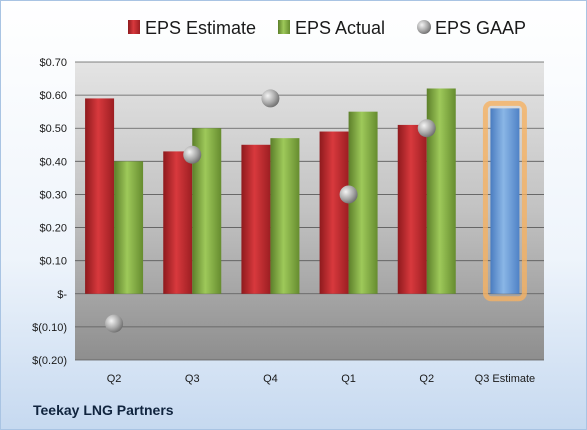 Image resolution: width=587 pixels, height=430 pixels. What do you see at coordinates (49, 328) in the screenshot?
I see `y-tick-label: $(0.10)` at bounding box center [49, 328].